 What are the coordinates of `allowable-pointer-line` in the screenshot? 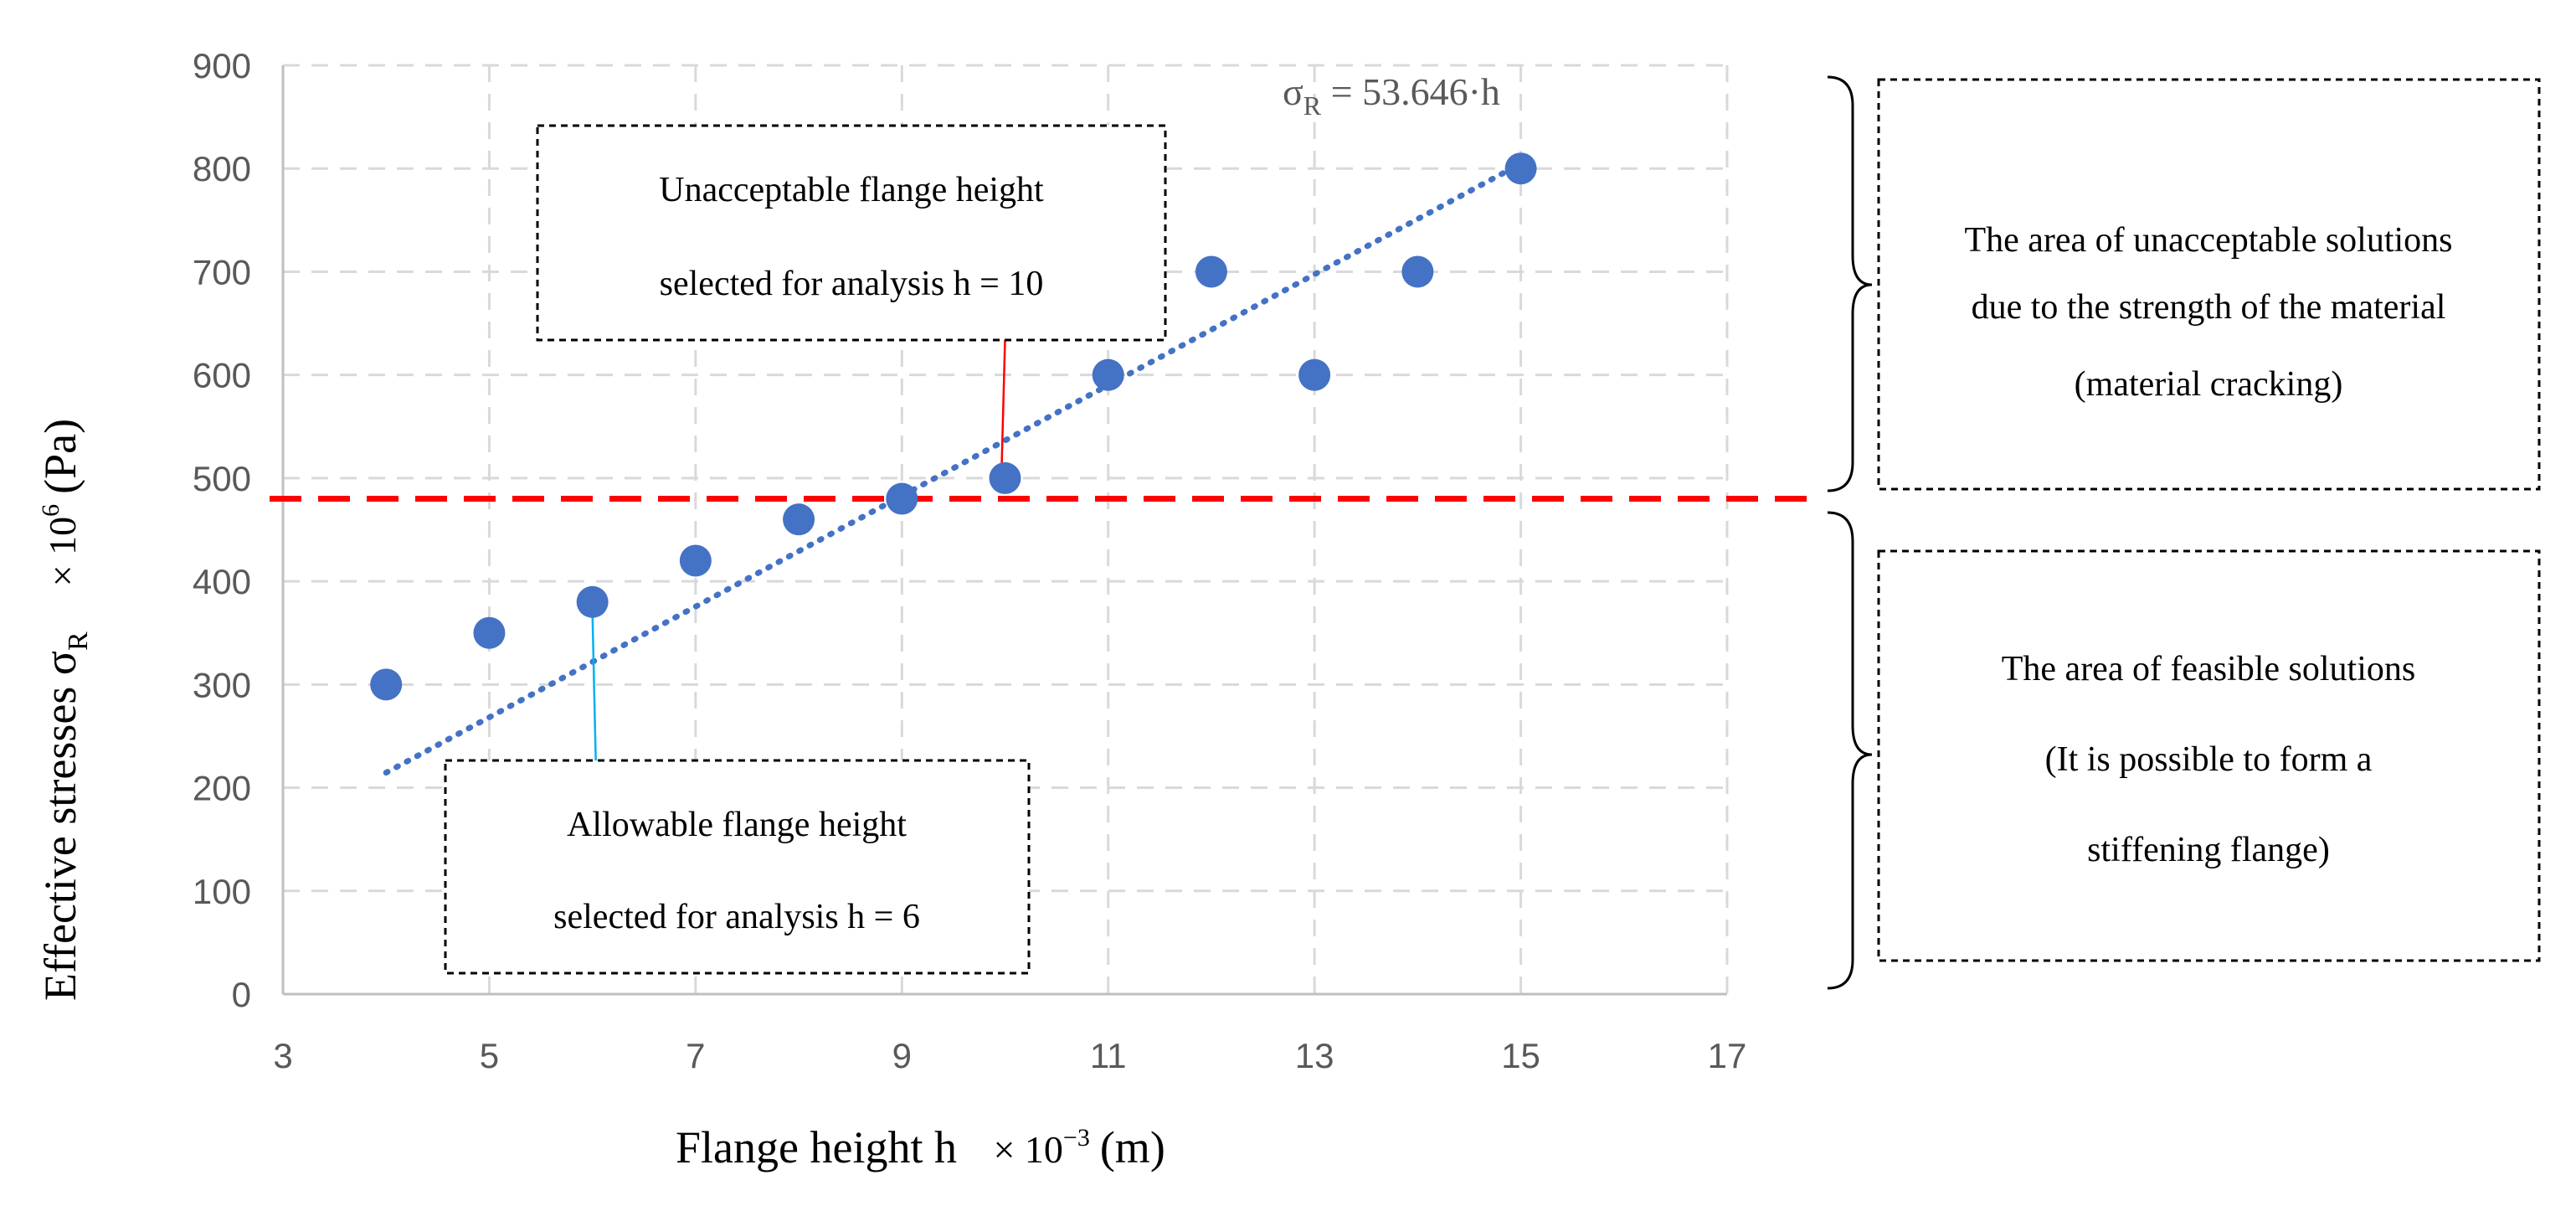 It's located at (594, 686).